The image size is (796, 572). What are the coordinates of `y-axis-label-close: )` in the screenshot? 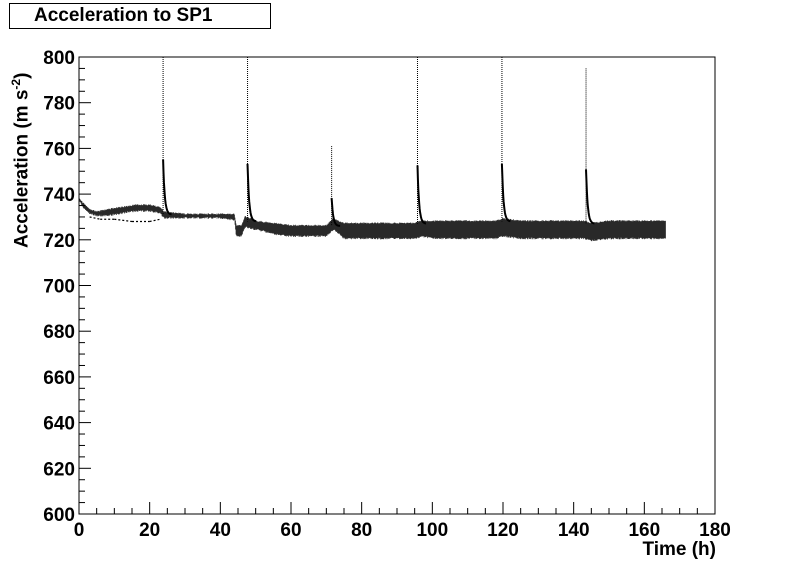 It's located at (22, 75).